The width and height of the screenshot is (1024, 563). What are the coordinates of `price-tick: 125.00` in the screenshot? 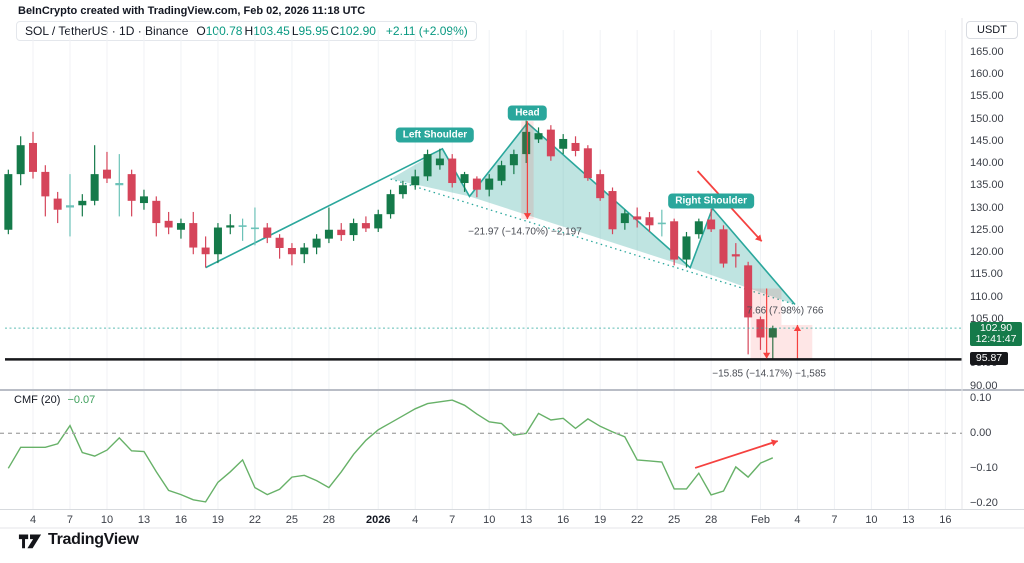 It's located at (987, 229).